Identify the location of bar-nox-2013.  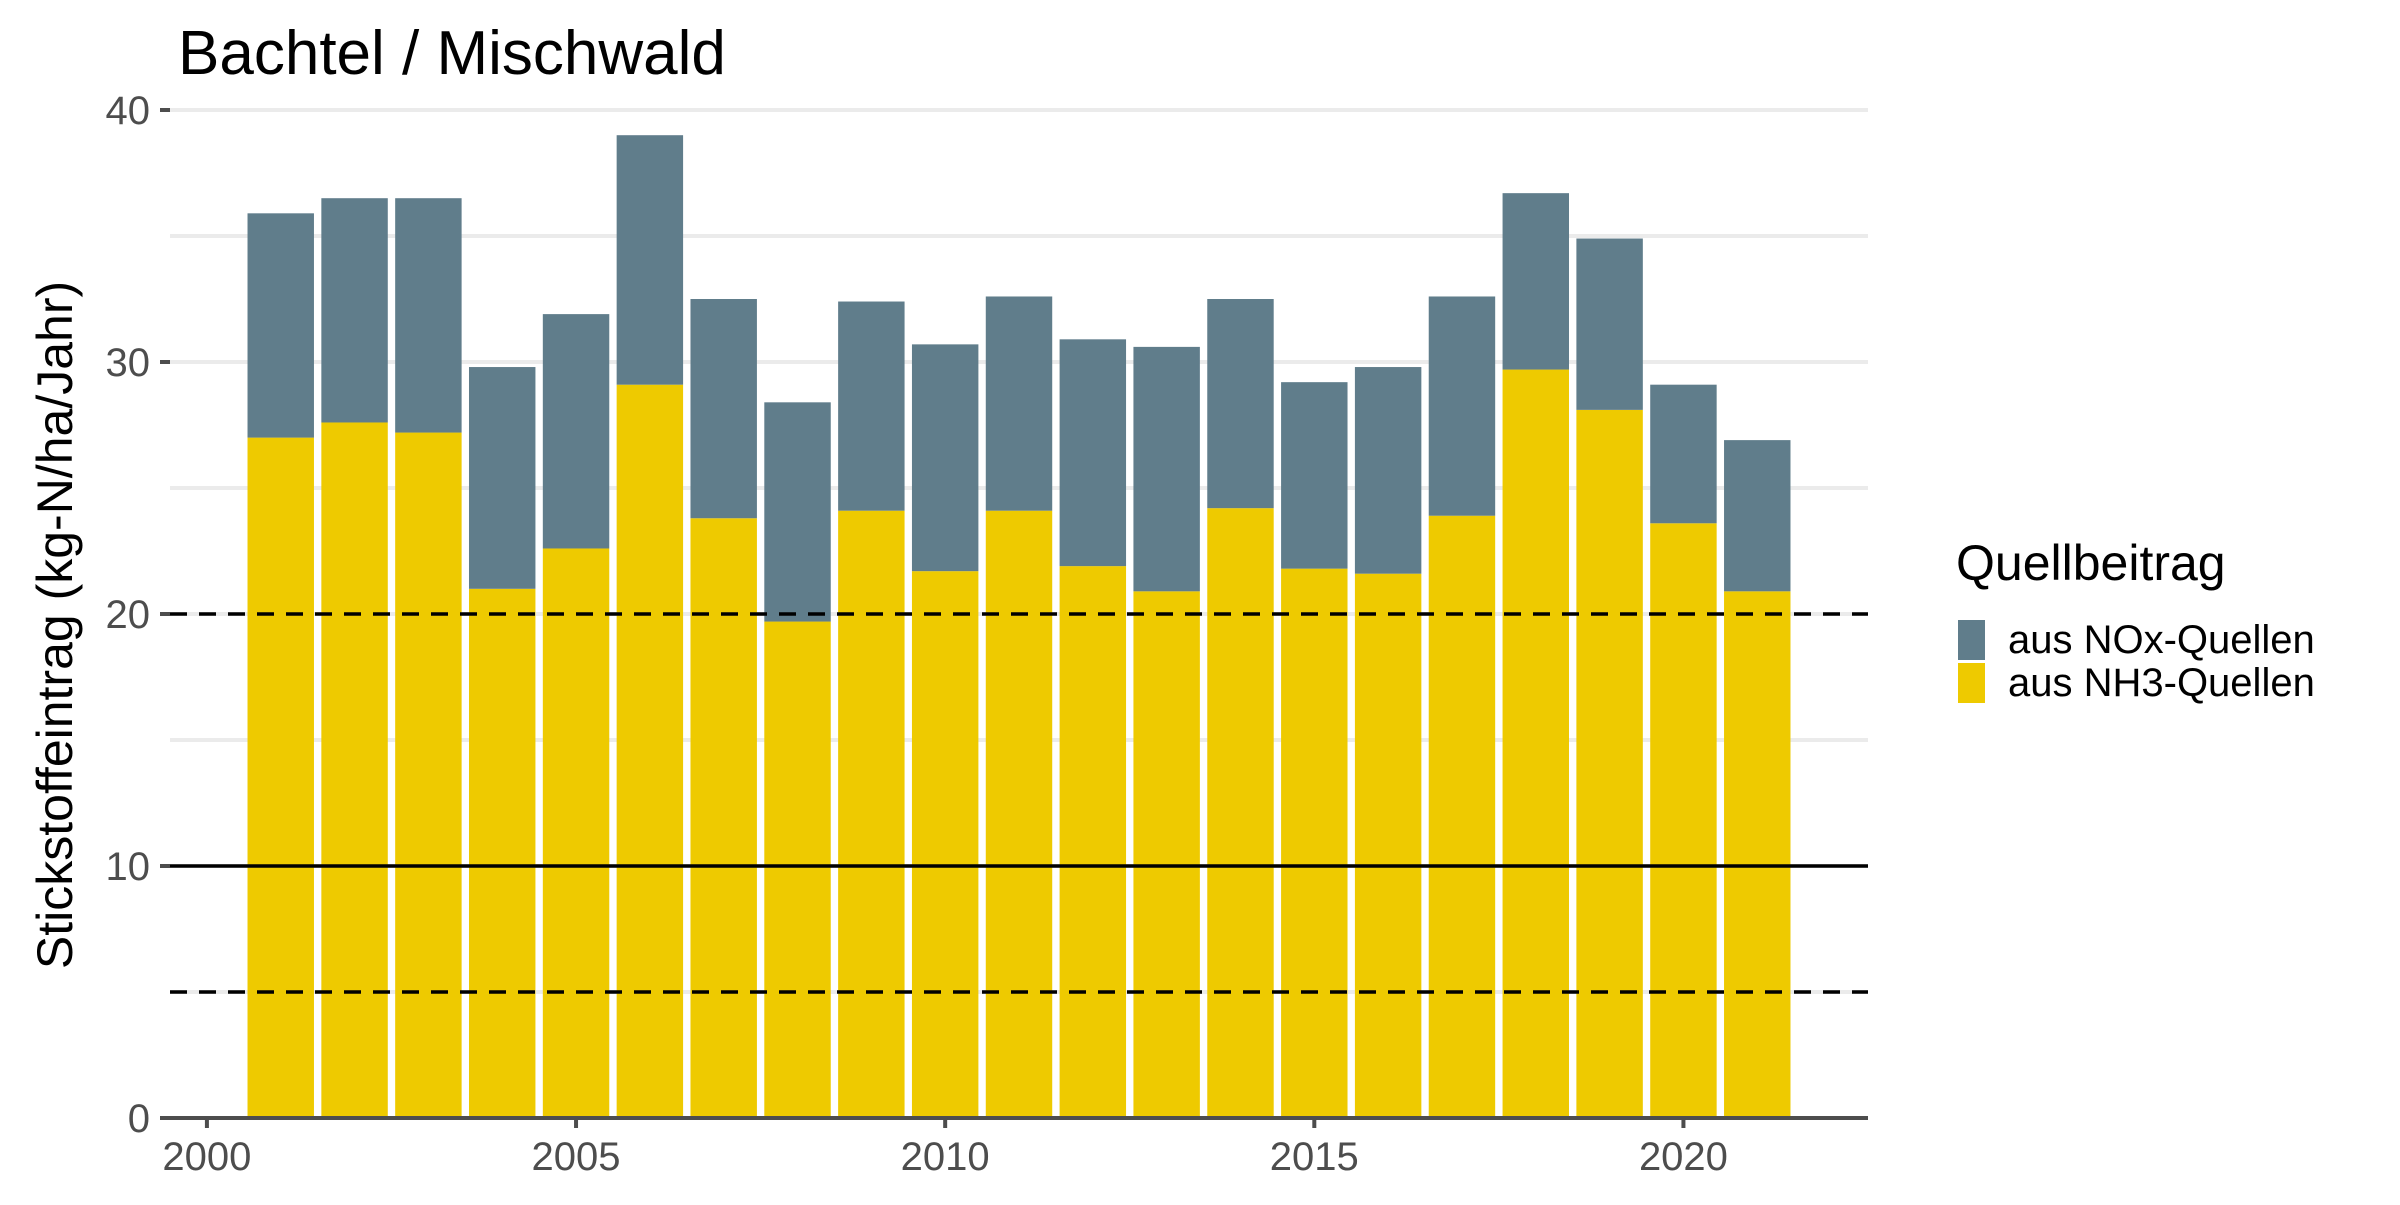
(1166, 469).